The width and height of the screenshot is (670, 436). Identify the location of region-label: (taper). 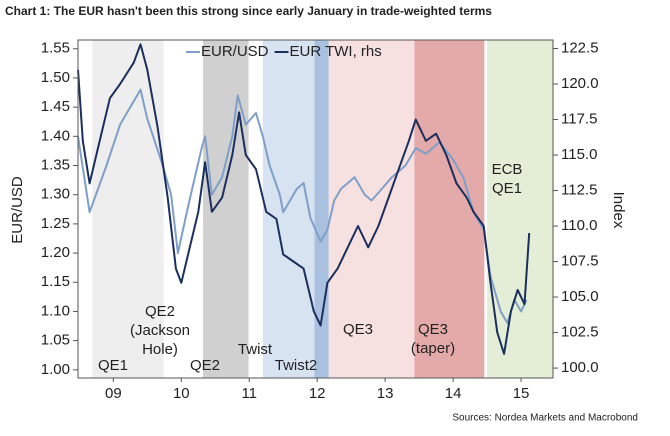
(433, 348).